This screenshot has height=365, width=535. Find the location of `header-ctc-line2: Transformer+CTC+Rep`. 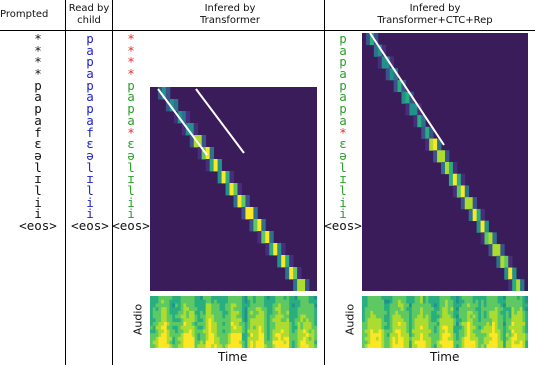

header-ctc-line2: Transformer+CTC+Rep is located at coordinates (435, 20).